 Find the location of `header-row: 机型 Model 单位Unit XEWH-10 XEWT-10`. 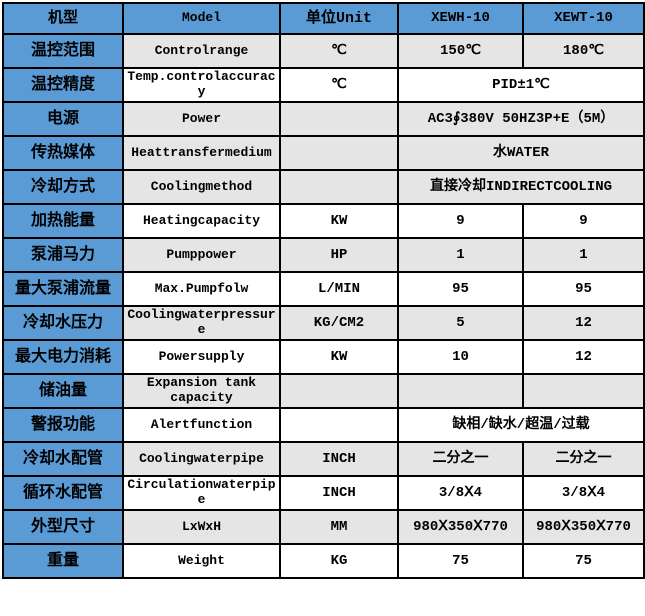

header-row: 机型 Model 单位Unit XEWH-10 XEWT-10 is located at coordinates (323, 18).